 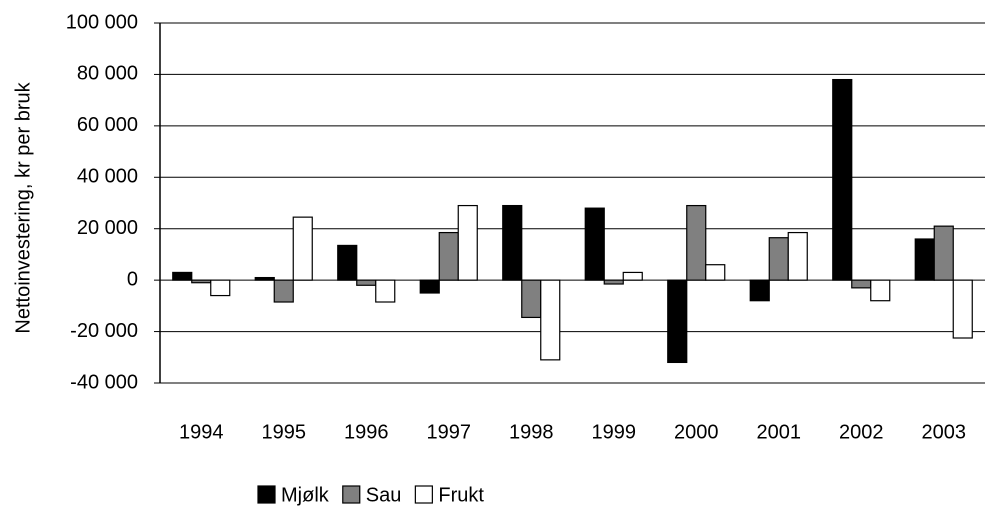 What do you see at coordinates (107, 228) in the screenshot?
I see `y-tick-label: 20 000` at bounding box center [107, 228].